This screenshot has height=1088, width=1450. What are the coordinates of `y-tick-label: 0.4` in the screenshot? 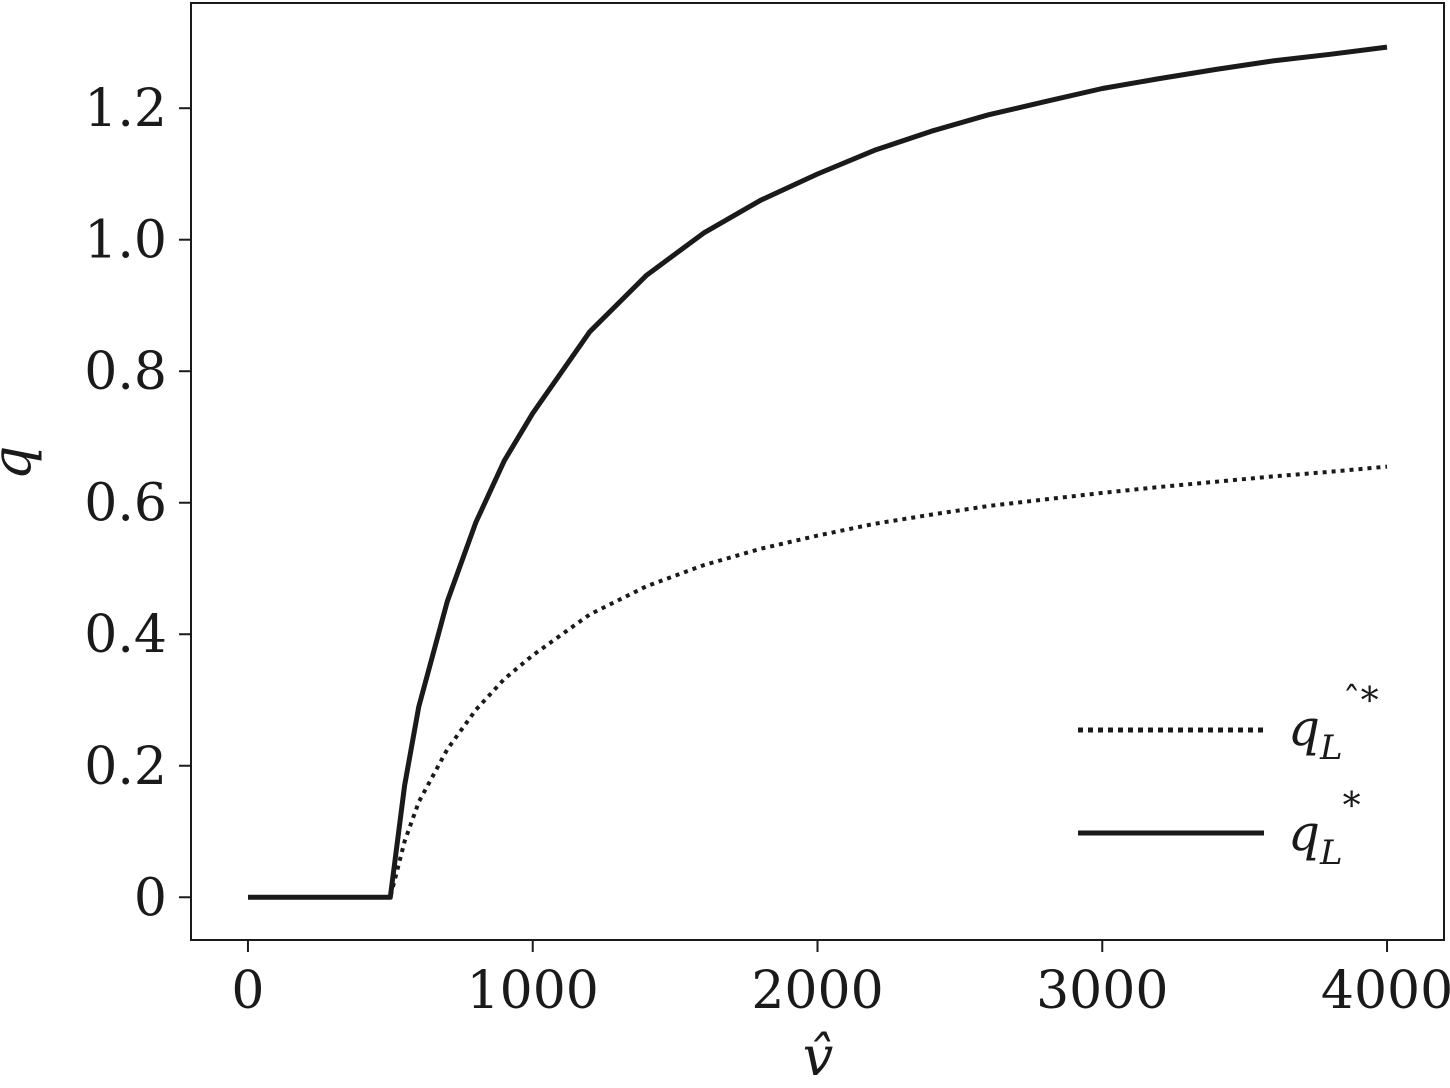 It's located at (125, 635).